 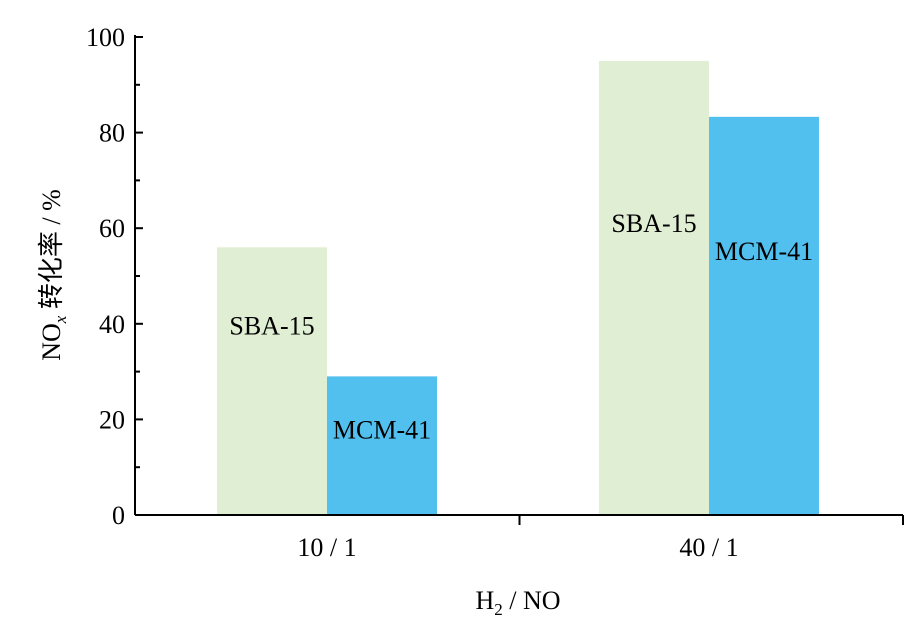 I want to click on y-tick-label-80: 80, so click(x=112, y=133).